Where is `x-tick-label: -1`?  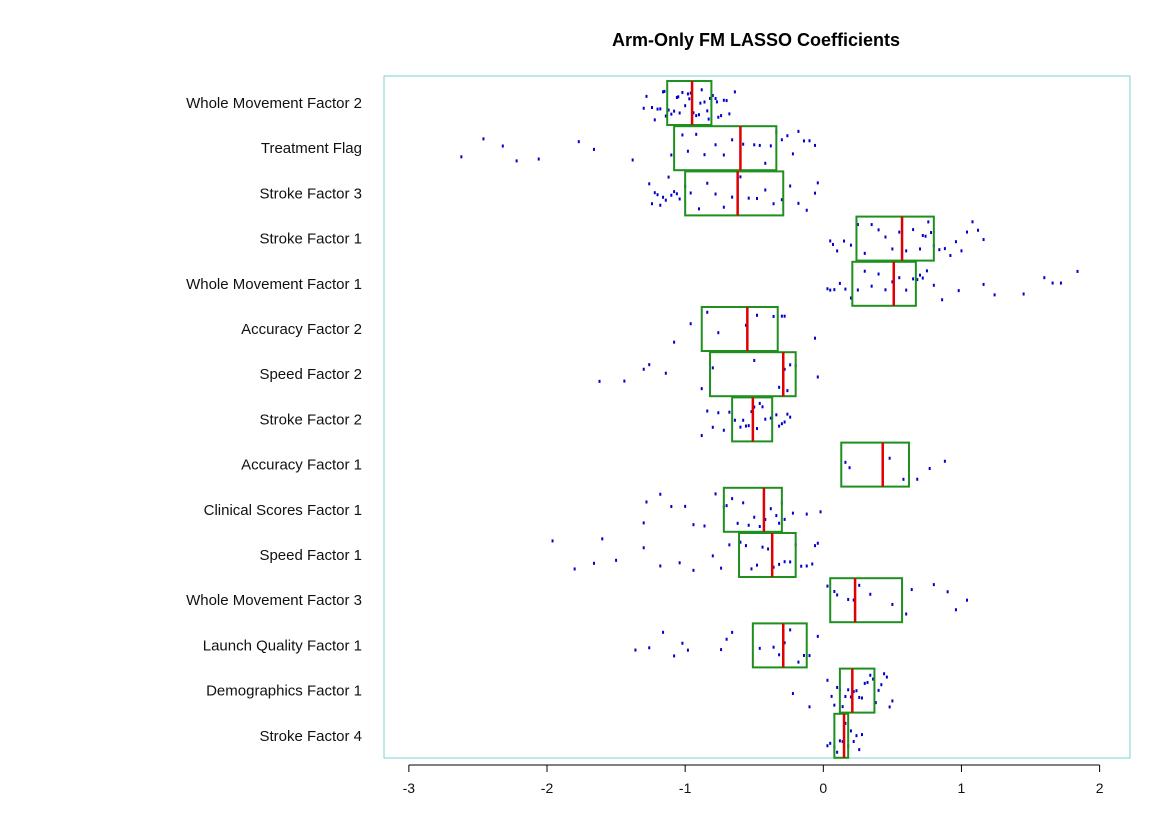
x-tick-label: -1 is located at coordinates (685, 788).